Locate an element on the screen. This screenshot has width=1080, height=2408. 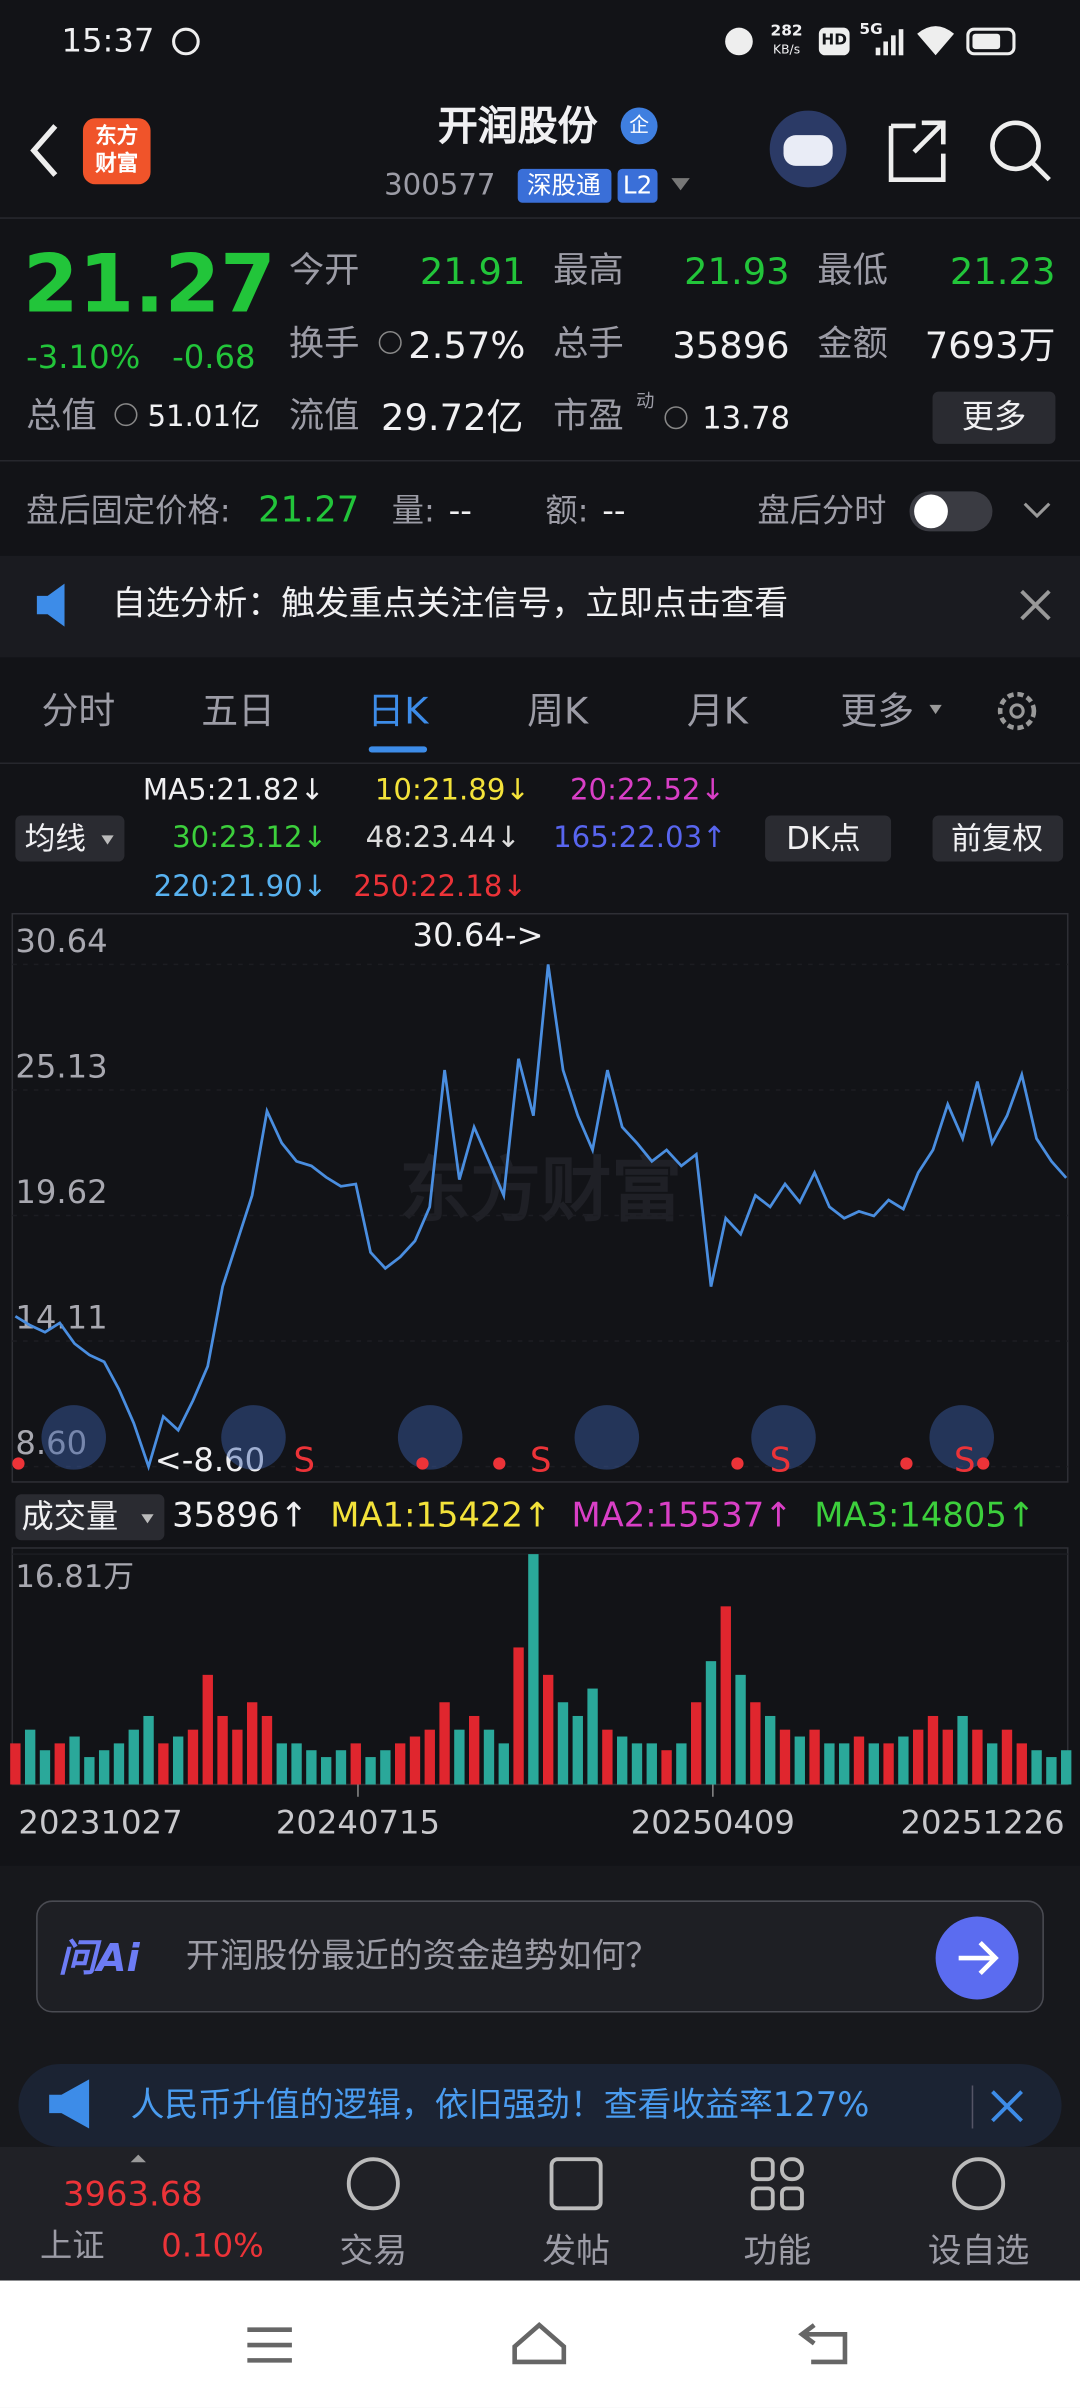
ma-selector-label: 均线 is located at coordinates (55, 838).